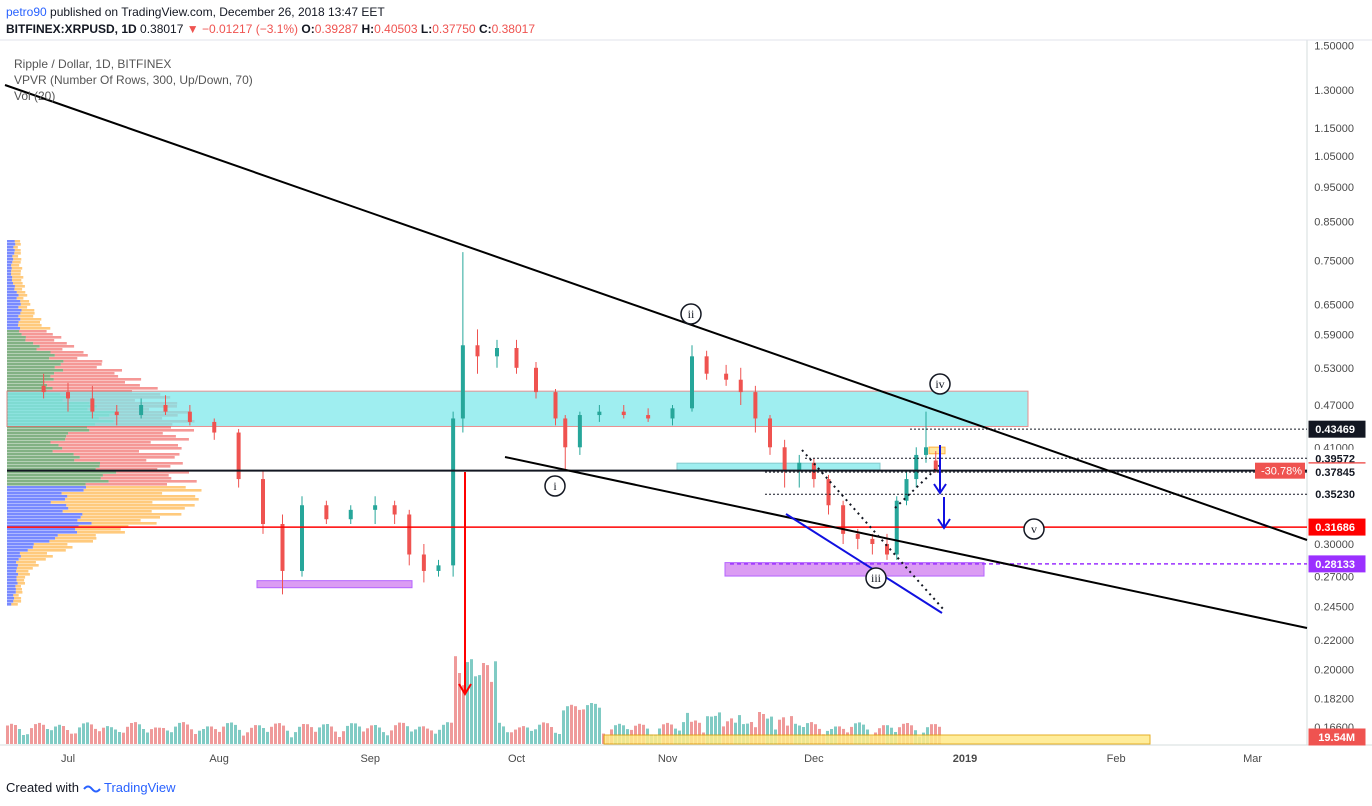 The image size is (1372, 806). I want to click on wave-label-circle, so click(940, 384).